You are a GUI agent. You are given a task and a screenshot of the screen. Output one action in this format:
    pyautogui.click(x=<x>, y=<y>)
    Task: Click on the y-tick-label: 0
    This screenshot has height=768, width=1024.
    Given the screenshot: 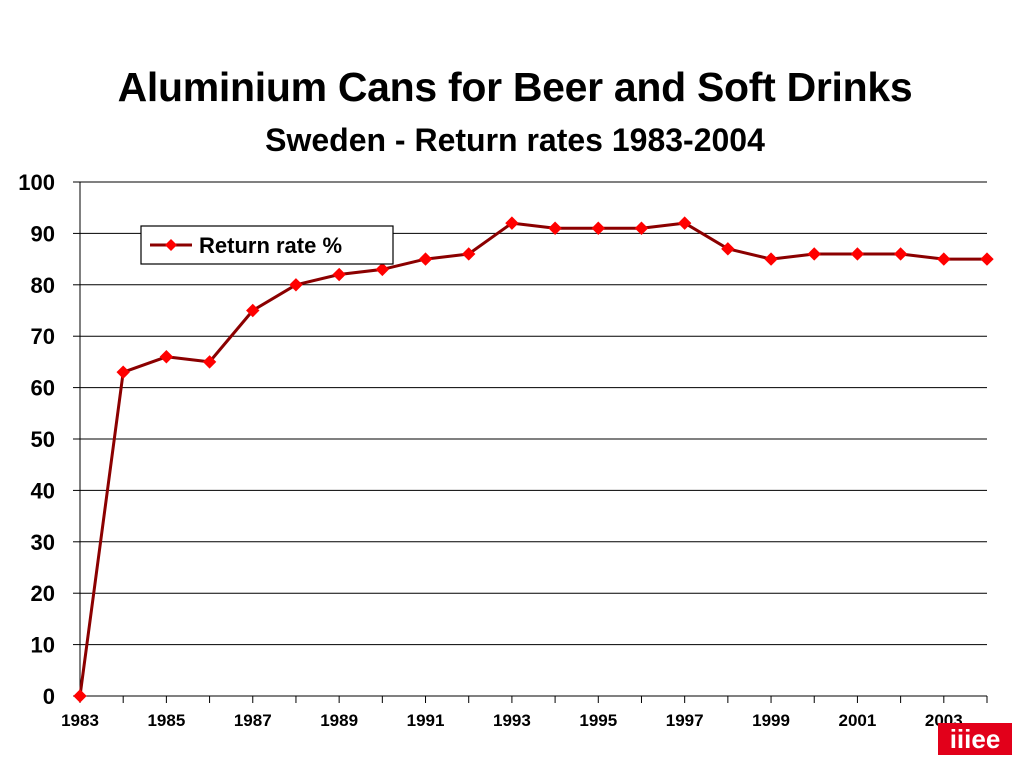 What is the action you would take?
    pyautogui.click(x=49, y=696)
    